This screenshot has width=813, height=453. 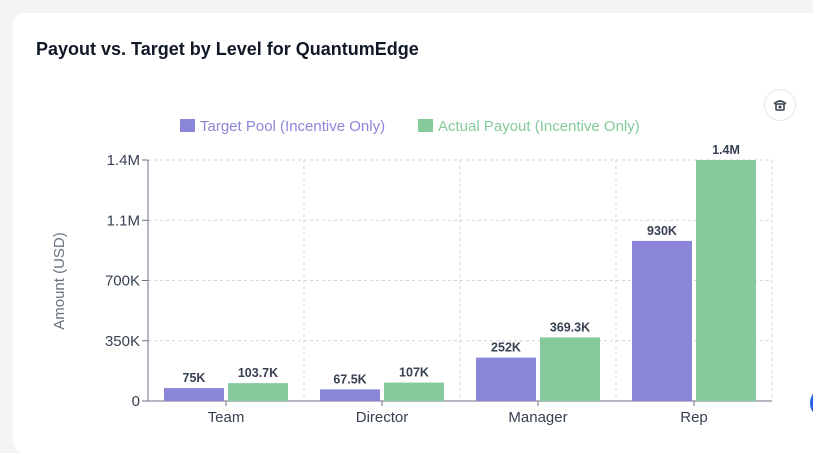 What do you see at coordinates (258, 373) in the screenshot?
I see `data-label: 103.7K` at bounding box center [258, 373].